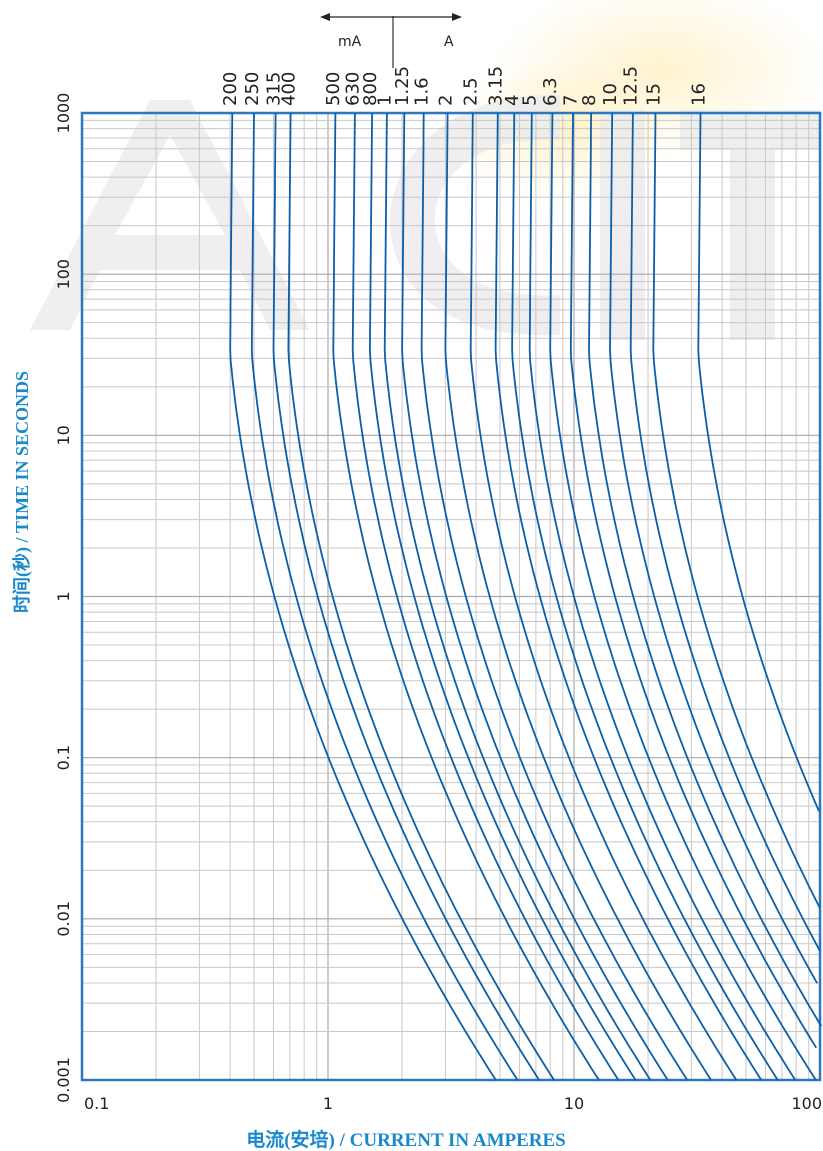 The height and width of the screenshot is (1151, 823). What do you see at coordinates (370, 89) in the screenshot?
I see `series-label-800: 800` at bounding box center [370, 89].